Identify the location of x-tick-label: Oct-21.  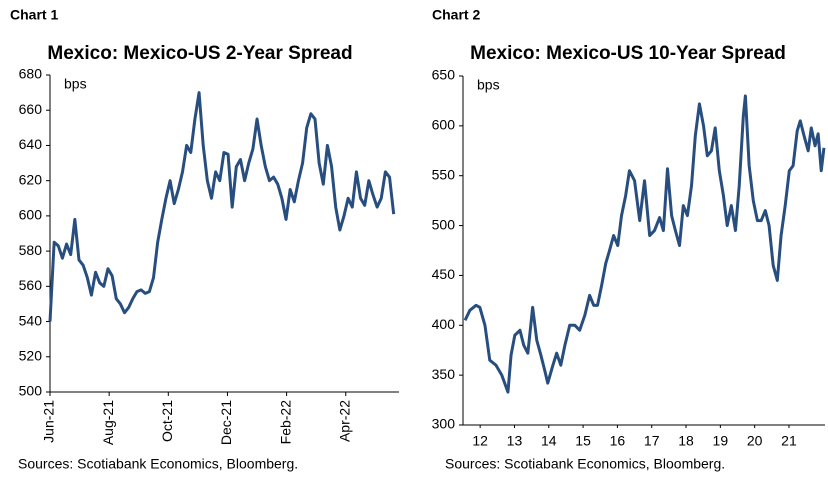
(167, 421).